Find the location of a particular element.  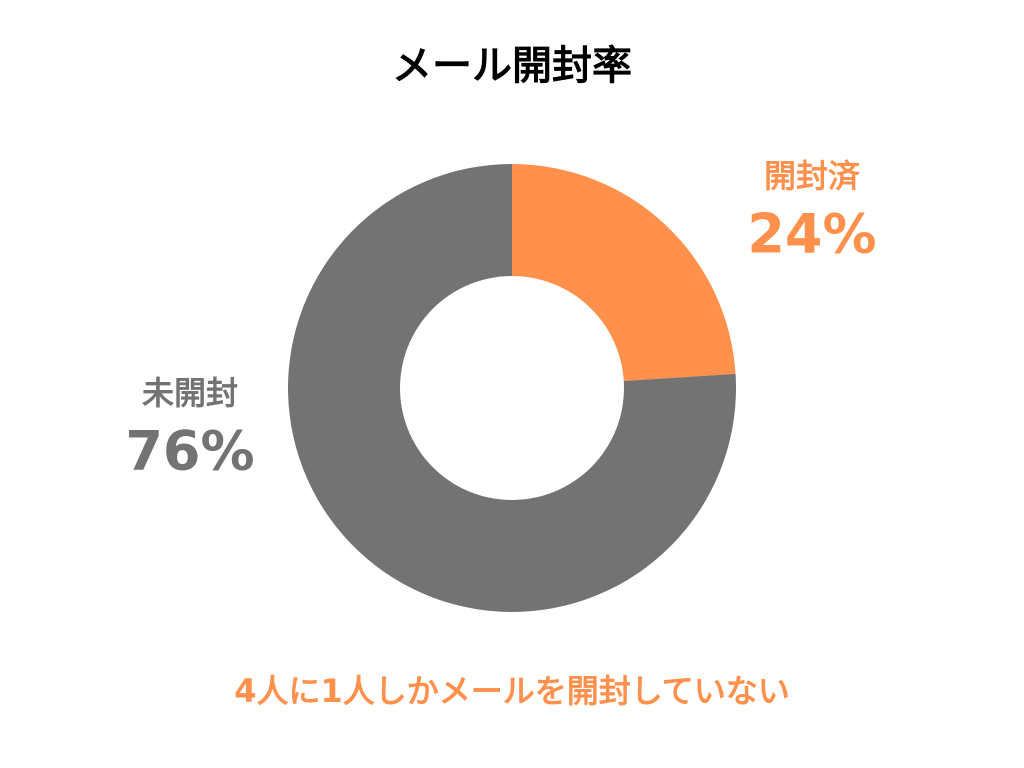

value-label: 76% is located at coordinates (189, 451).